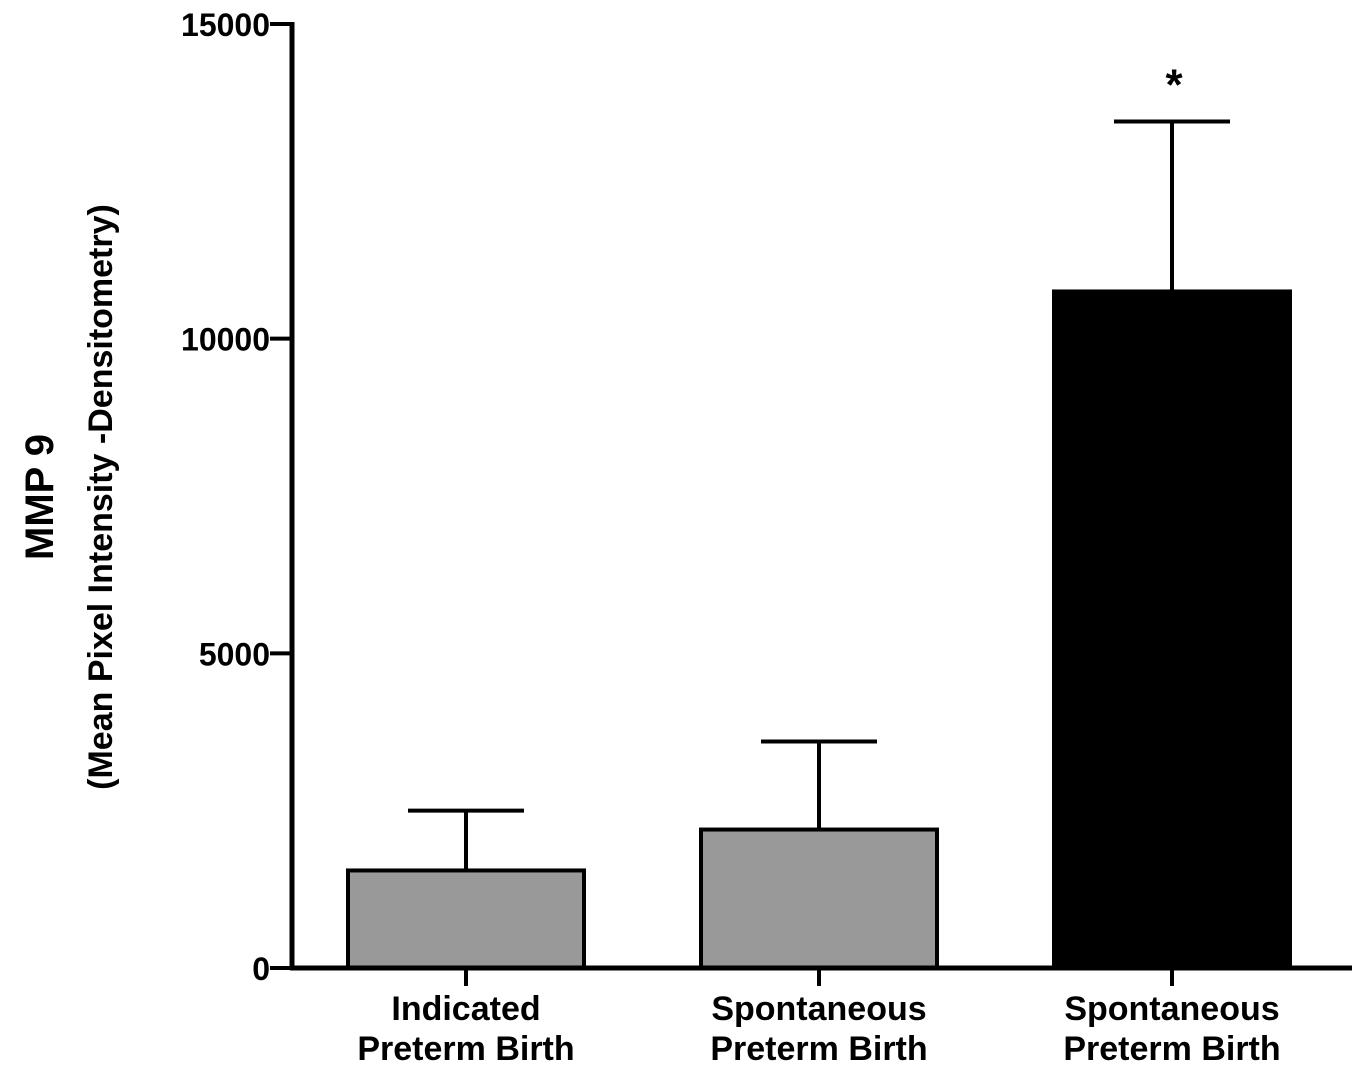  I want to click on significance-marker: *, so click(1174, 85).